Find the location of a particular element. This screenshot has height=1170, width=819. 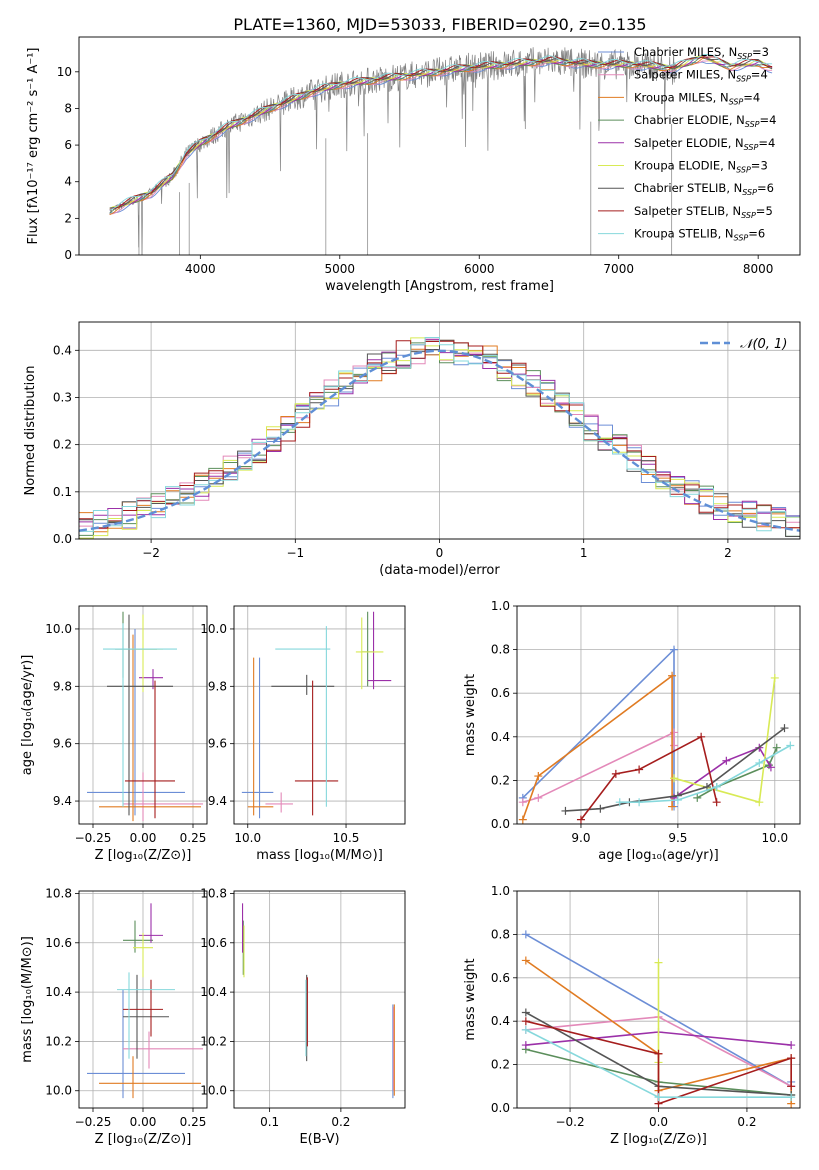

x-tick-label: 6000 is located at coordinates (479, 269).